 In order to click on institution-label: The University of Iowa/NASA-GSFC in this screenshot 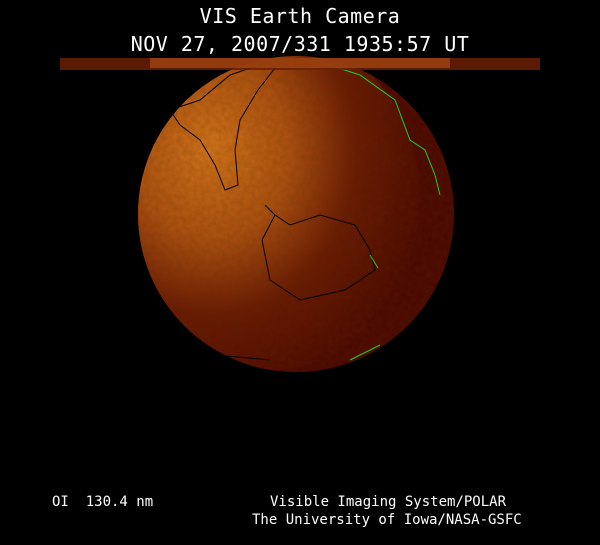, I will do `click(387, 520)`.